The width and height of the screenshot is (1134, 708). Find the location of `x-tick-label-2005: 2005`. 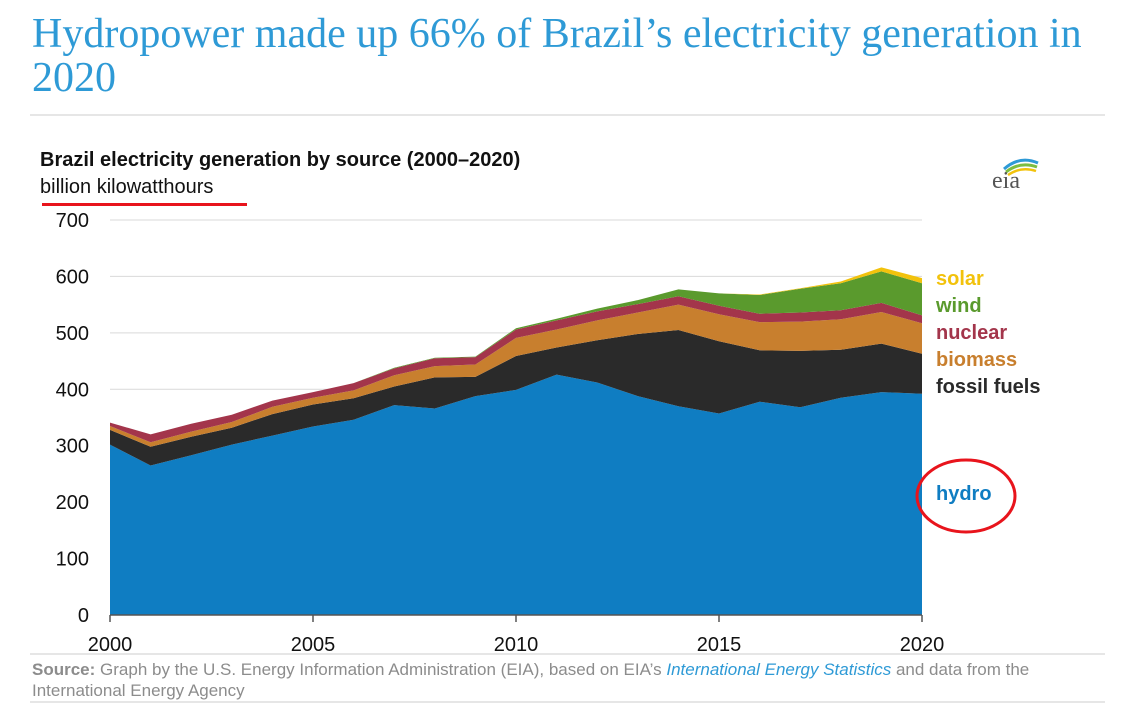

x-tick-label-2005: 2005 is located at coordinates (313, 643).